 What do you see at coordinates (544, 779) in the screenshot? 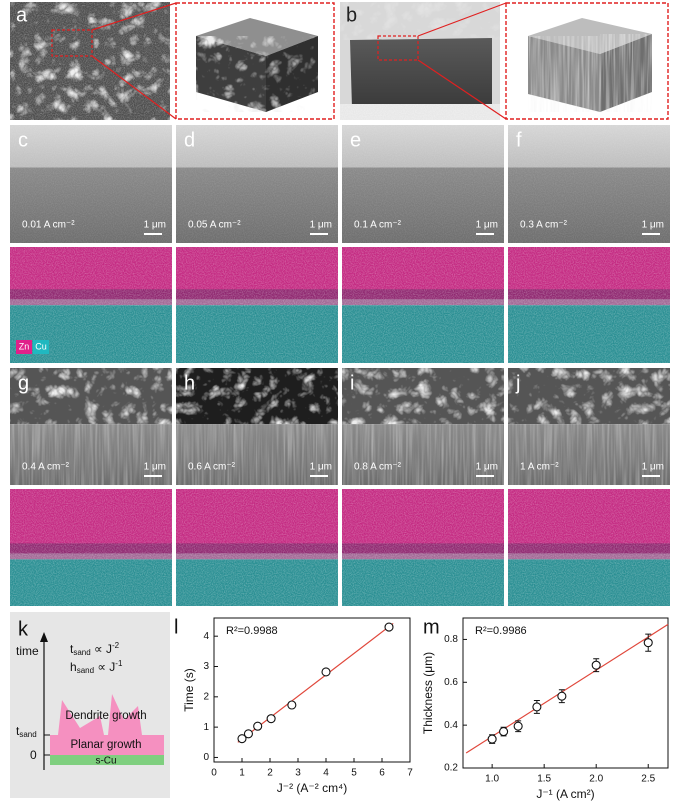
I see `x-tick-label: 1.5` at bounding box center [544, 779].